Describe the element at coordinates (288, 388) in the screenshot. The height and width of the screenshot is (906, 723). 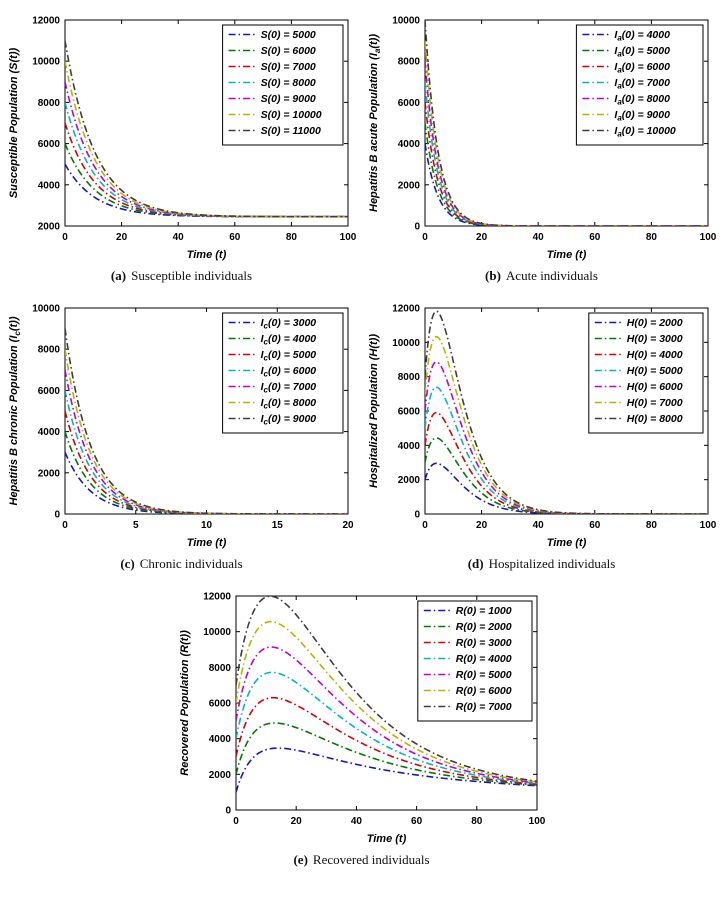
I see `legend-label: Ic(0) = 7000` at that location.